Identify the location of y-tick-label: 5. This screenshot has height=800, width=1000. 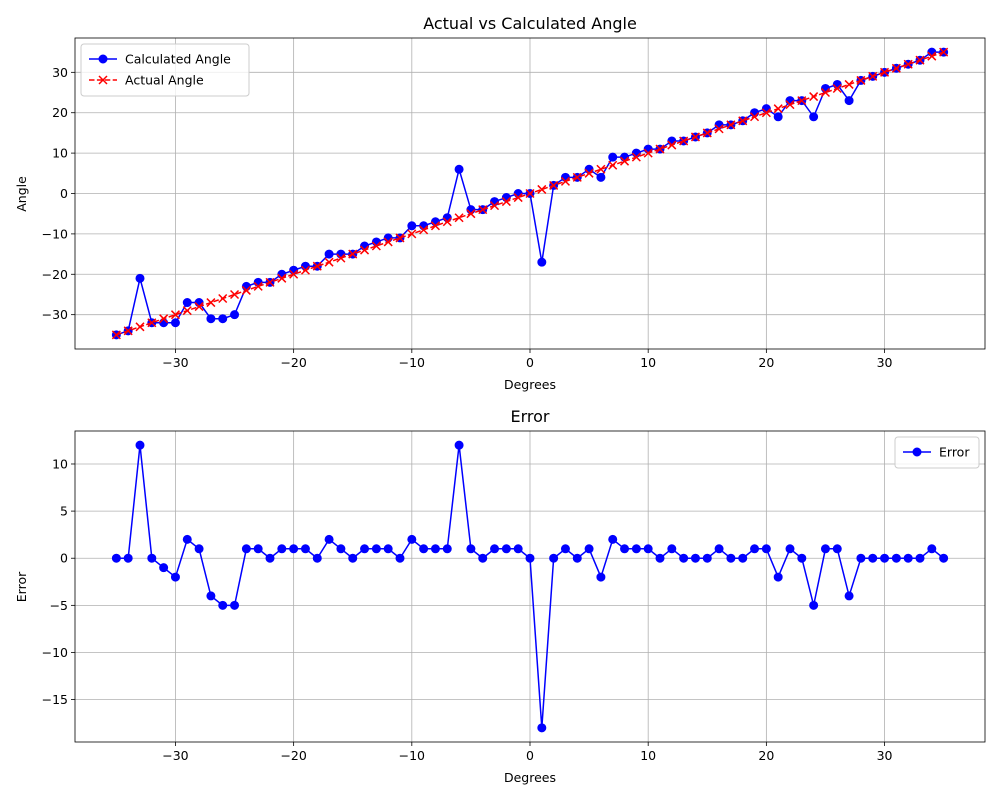
(64, 511).